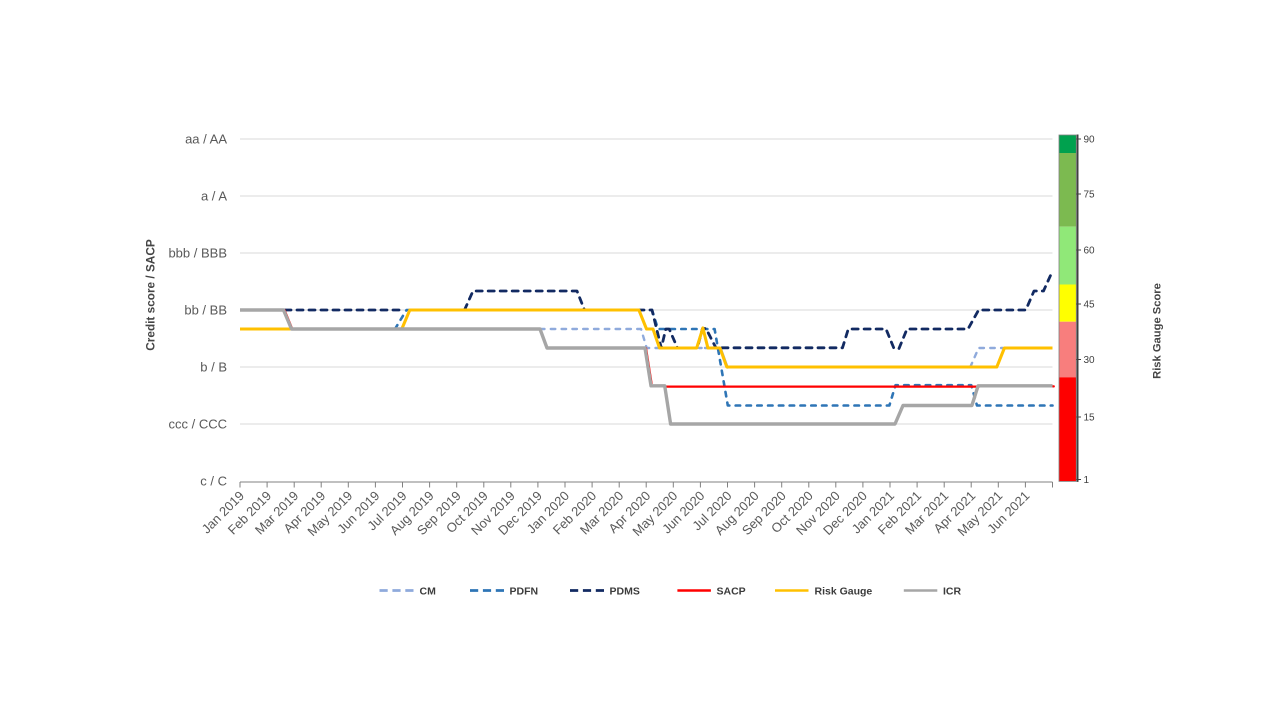 The width and height of the screenshot is (1280, 720). What do you see at coordinates (1090, 251) in the screenshot?
I see `svg-text: 60` at bounding box center [1090, 251].